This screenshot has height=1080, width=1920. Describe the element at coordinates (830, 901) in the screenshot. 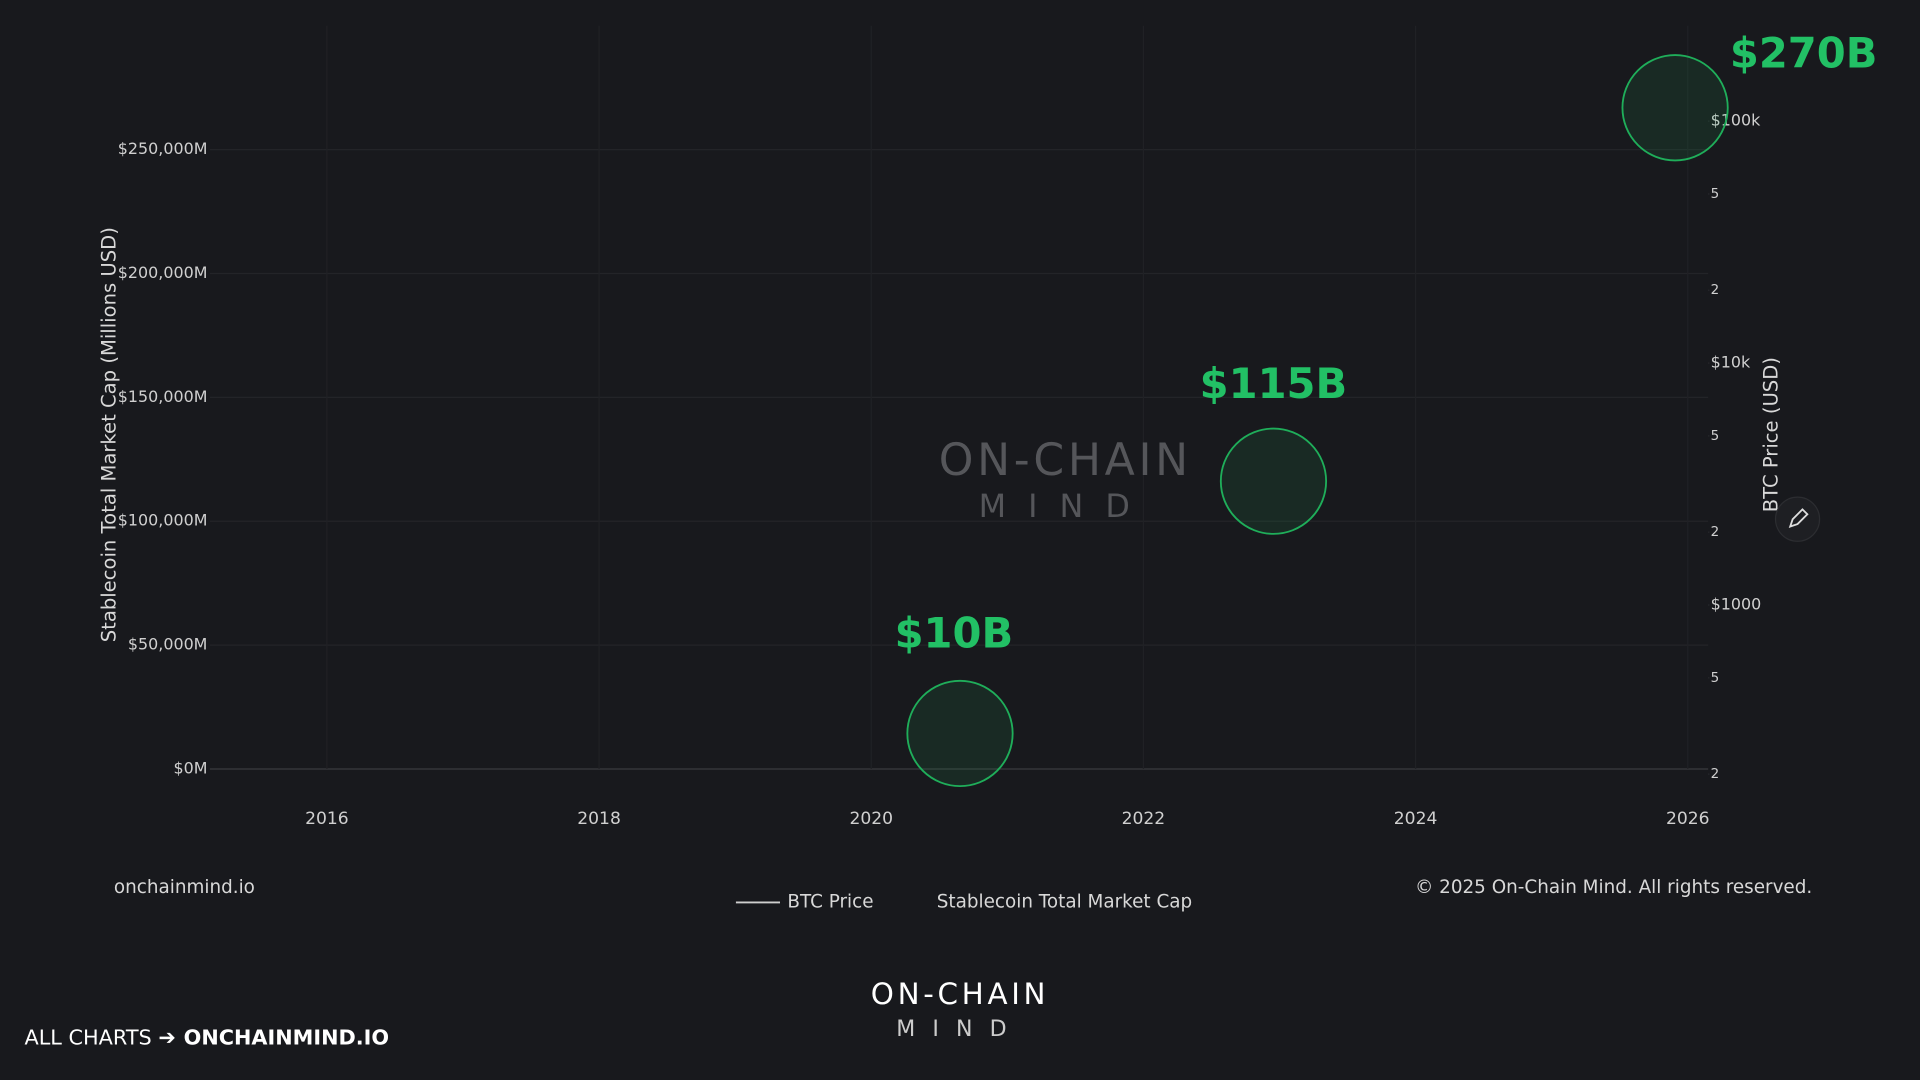

I see `legend-label: BTC Price` at that location.